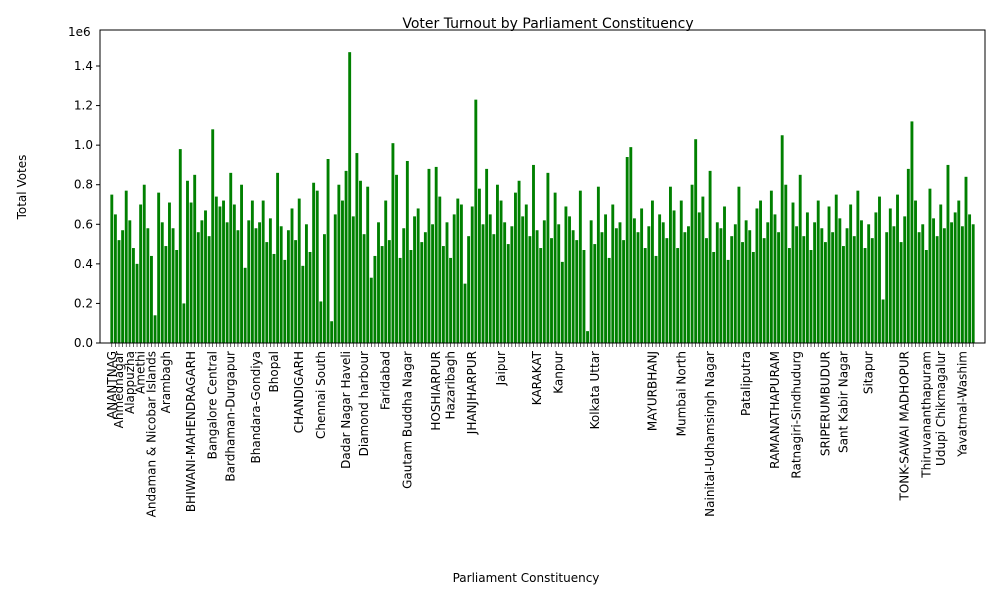 This screenshot has width=1000, height=600. I want to click on x-tick-label: RAMANATHAPURAM, so click(775, 410).